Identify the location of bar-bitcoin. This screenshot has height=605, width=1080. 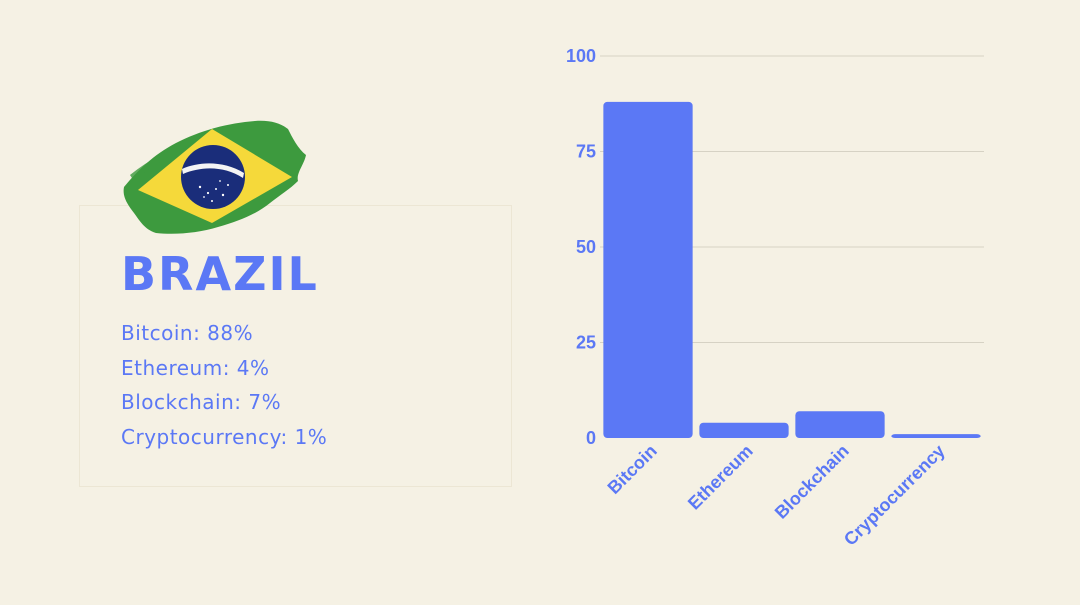
(648, 269).